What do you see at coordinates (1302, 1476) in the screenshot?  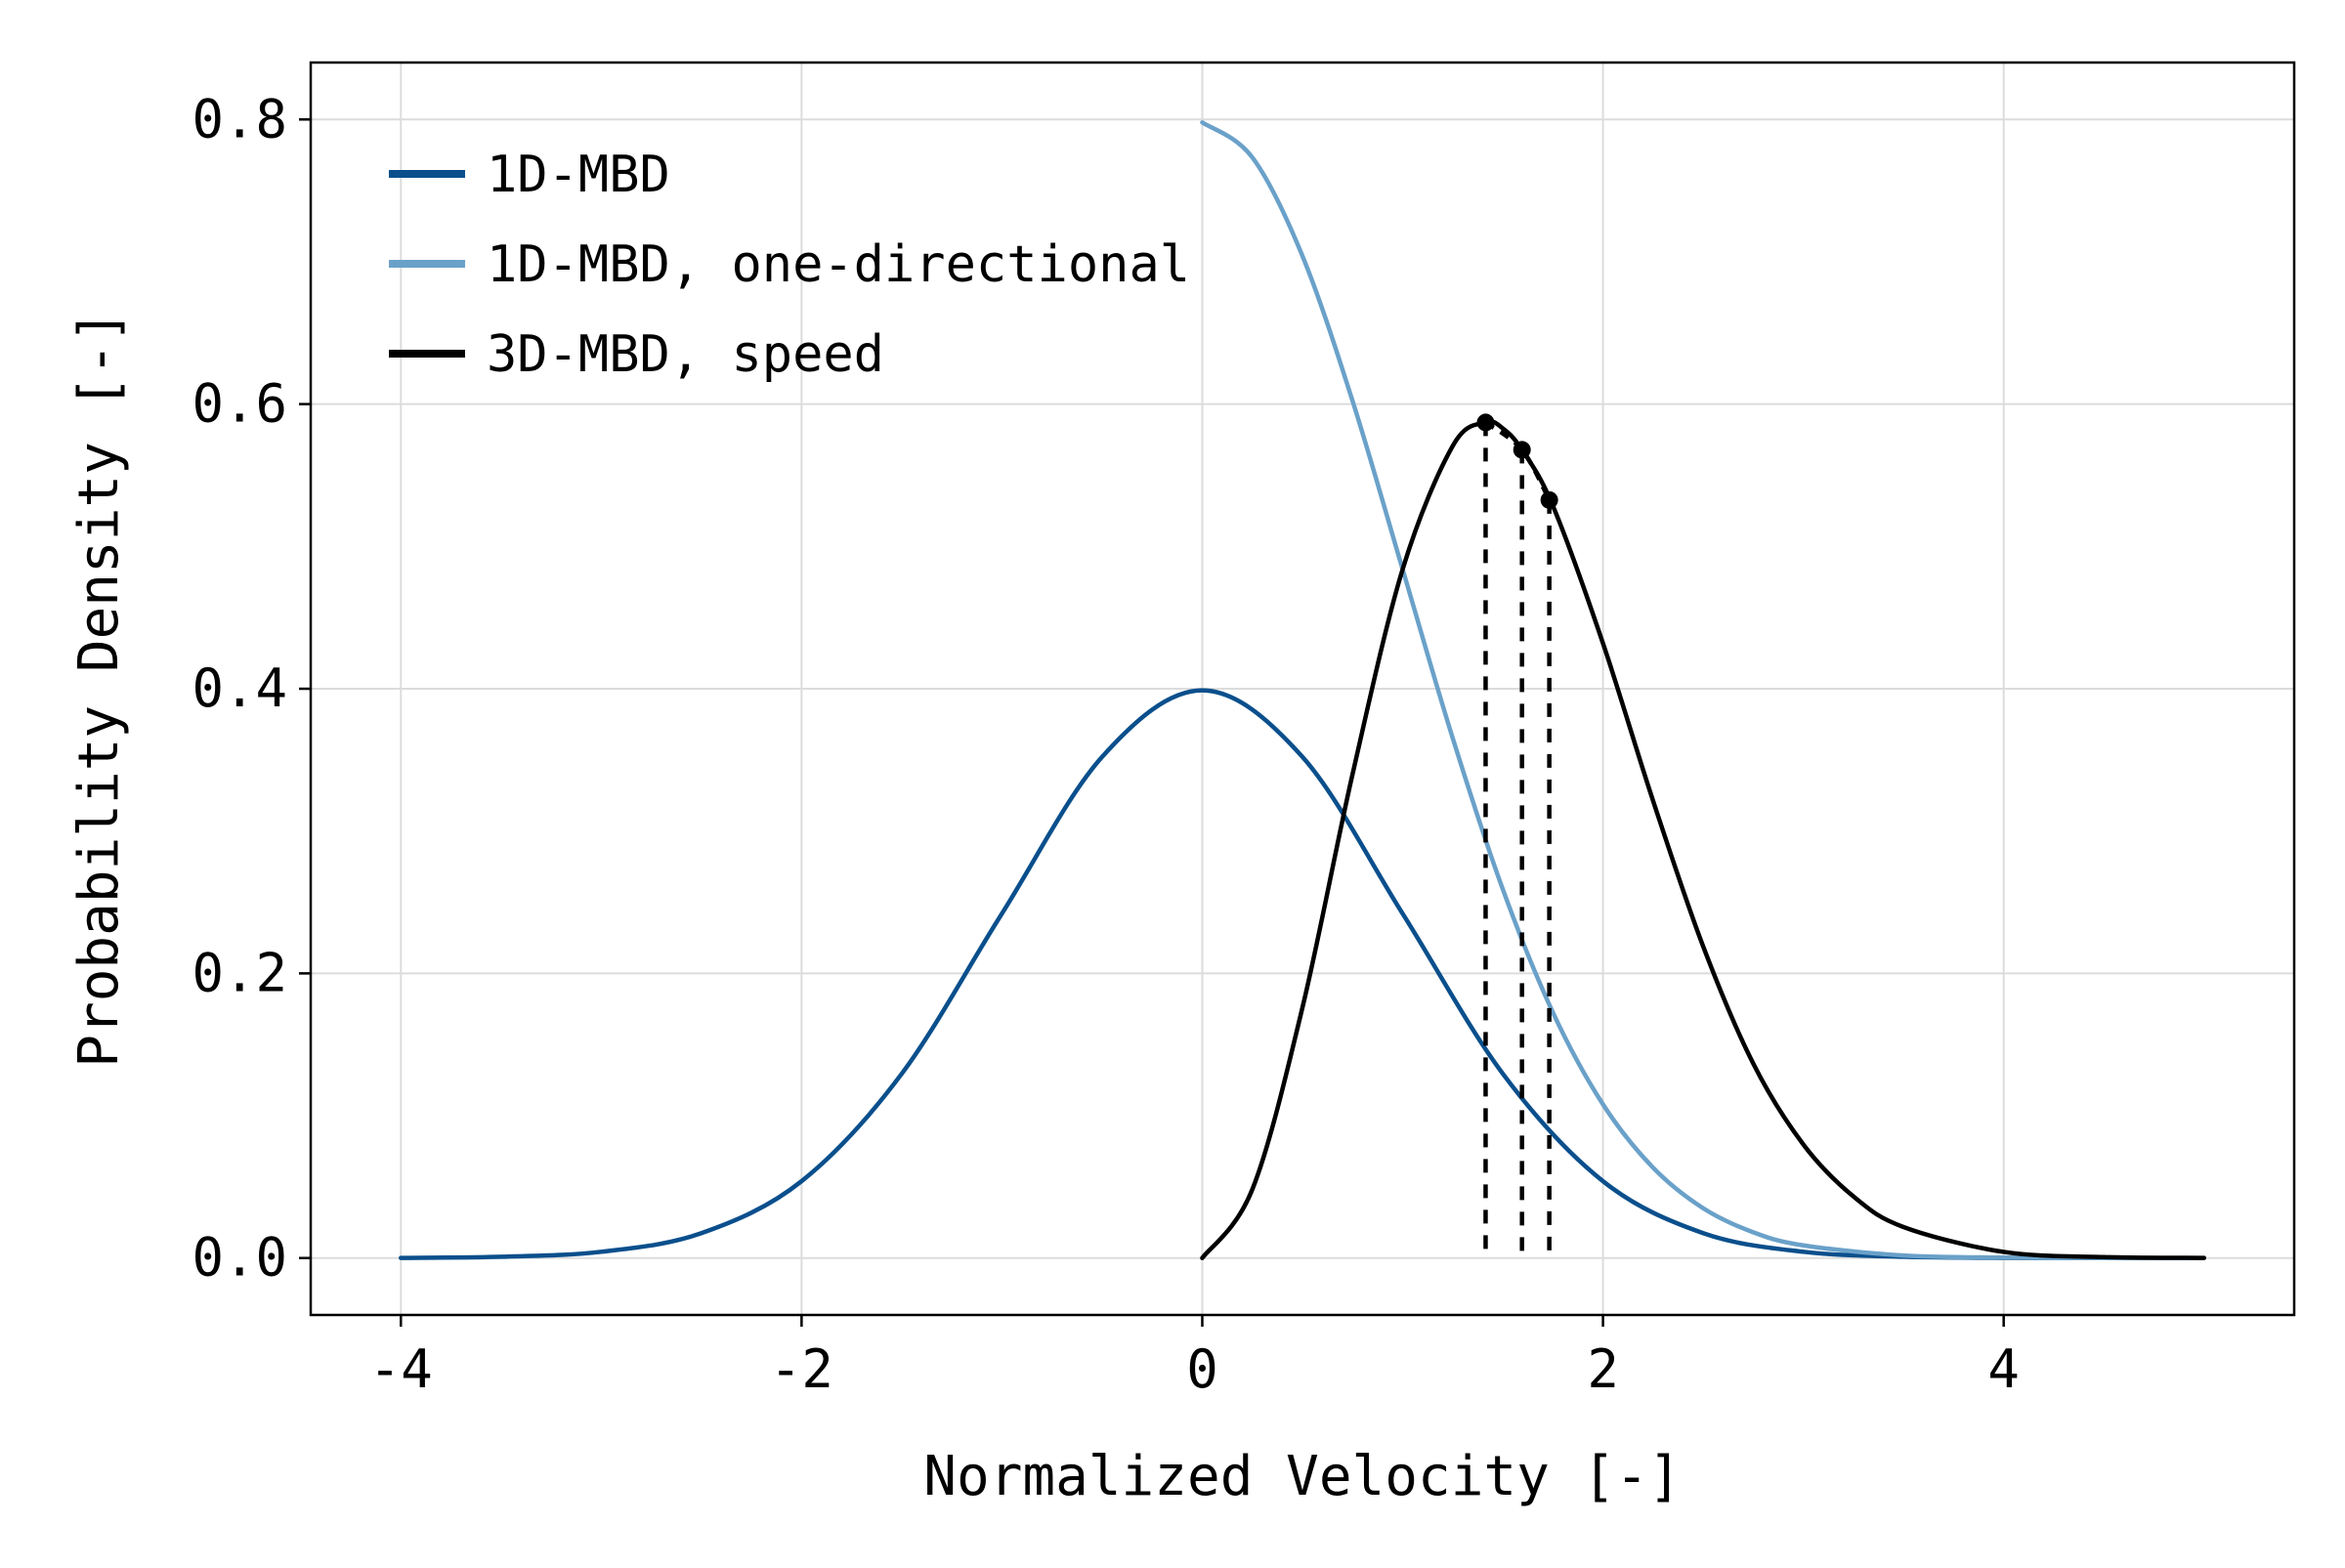 I see `x-axis-title: Normalized Velocity [-]` at bounding box center [1302, 1476].